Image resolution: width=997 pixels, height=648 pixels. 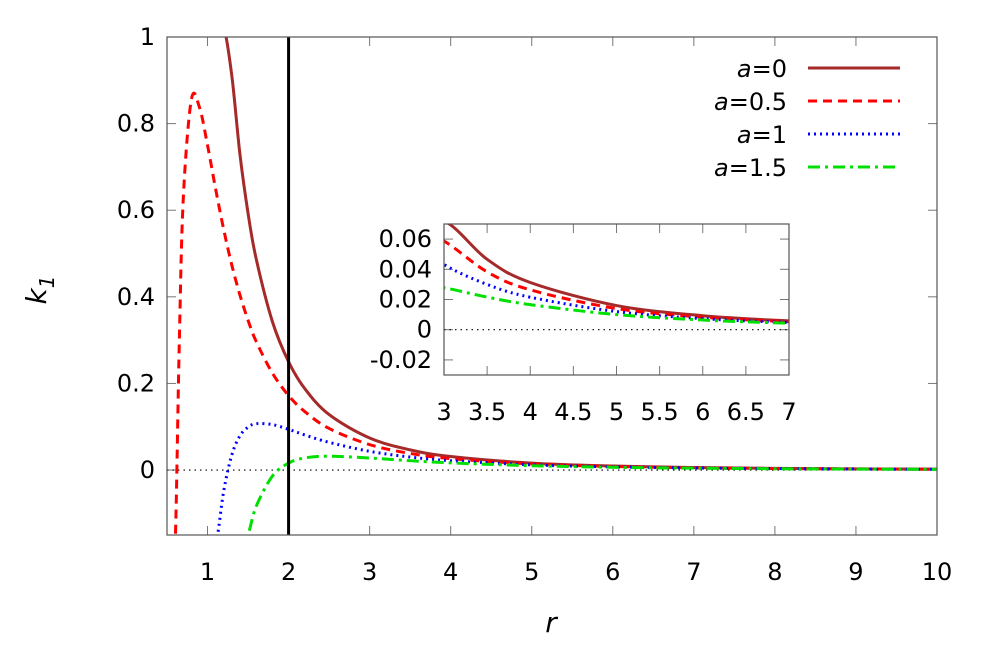 What do you see at coordinates (530, 412) in the screenshot?
I see `inset-x-tick-label: 4` at bounding box center [530, 412].